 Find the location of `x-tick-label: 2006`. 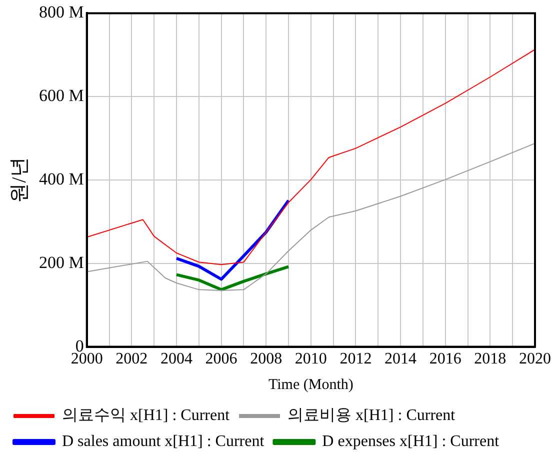

x-tick-label: 2006 is located at coordinates (221, 359).